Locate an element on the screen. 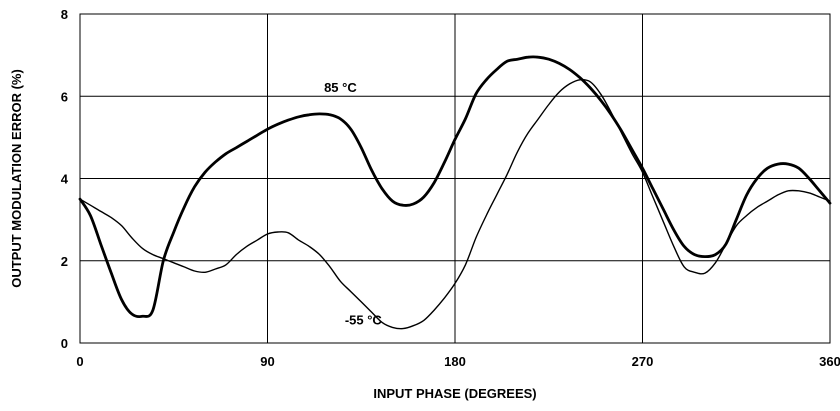  annotations: 85 °C -55 °C is located at coordinates (353, 203).